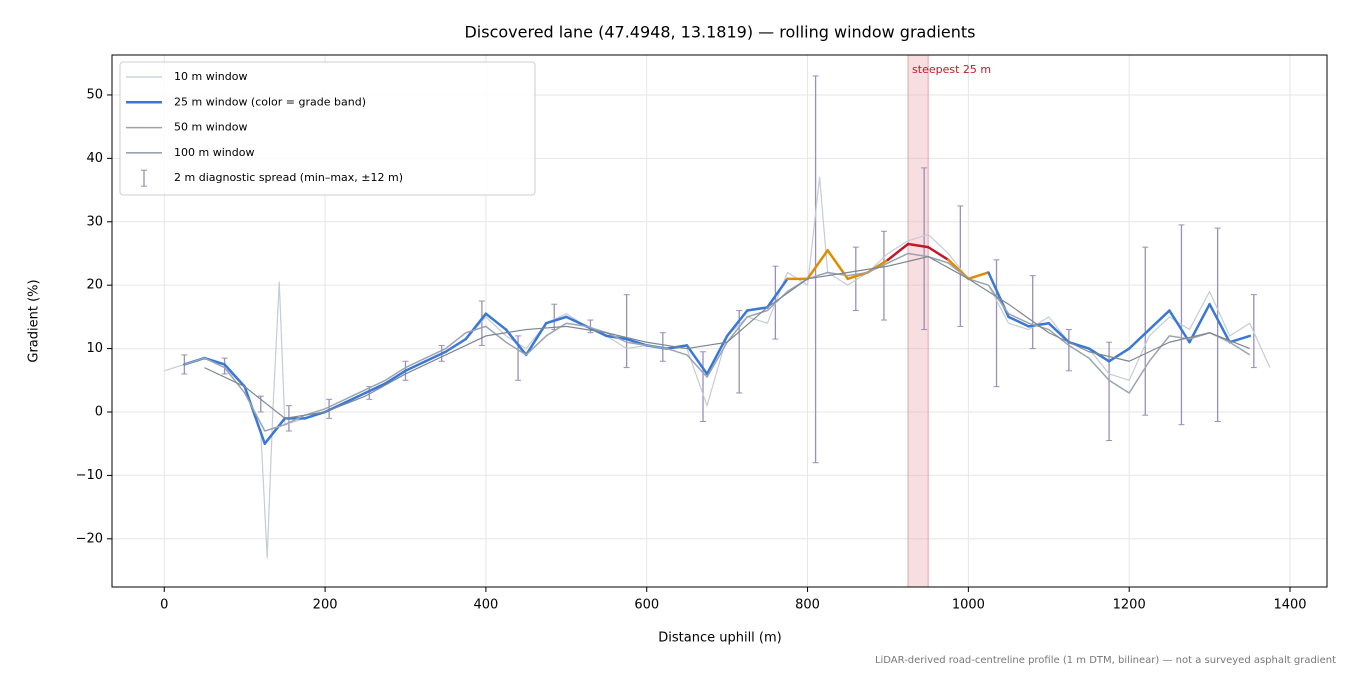 The image size is (1350, 675). Describe the element at coordinates (968, 605) in the screenshot. I see `x-tick-label: 1000` at that location.